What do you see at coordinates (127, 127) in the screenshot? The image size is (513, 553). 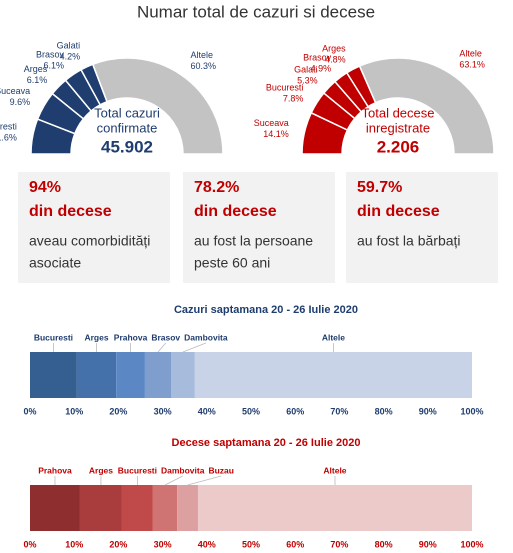 I see `center-label: confirmate` at bounding box center [127, 127].